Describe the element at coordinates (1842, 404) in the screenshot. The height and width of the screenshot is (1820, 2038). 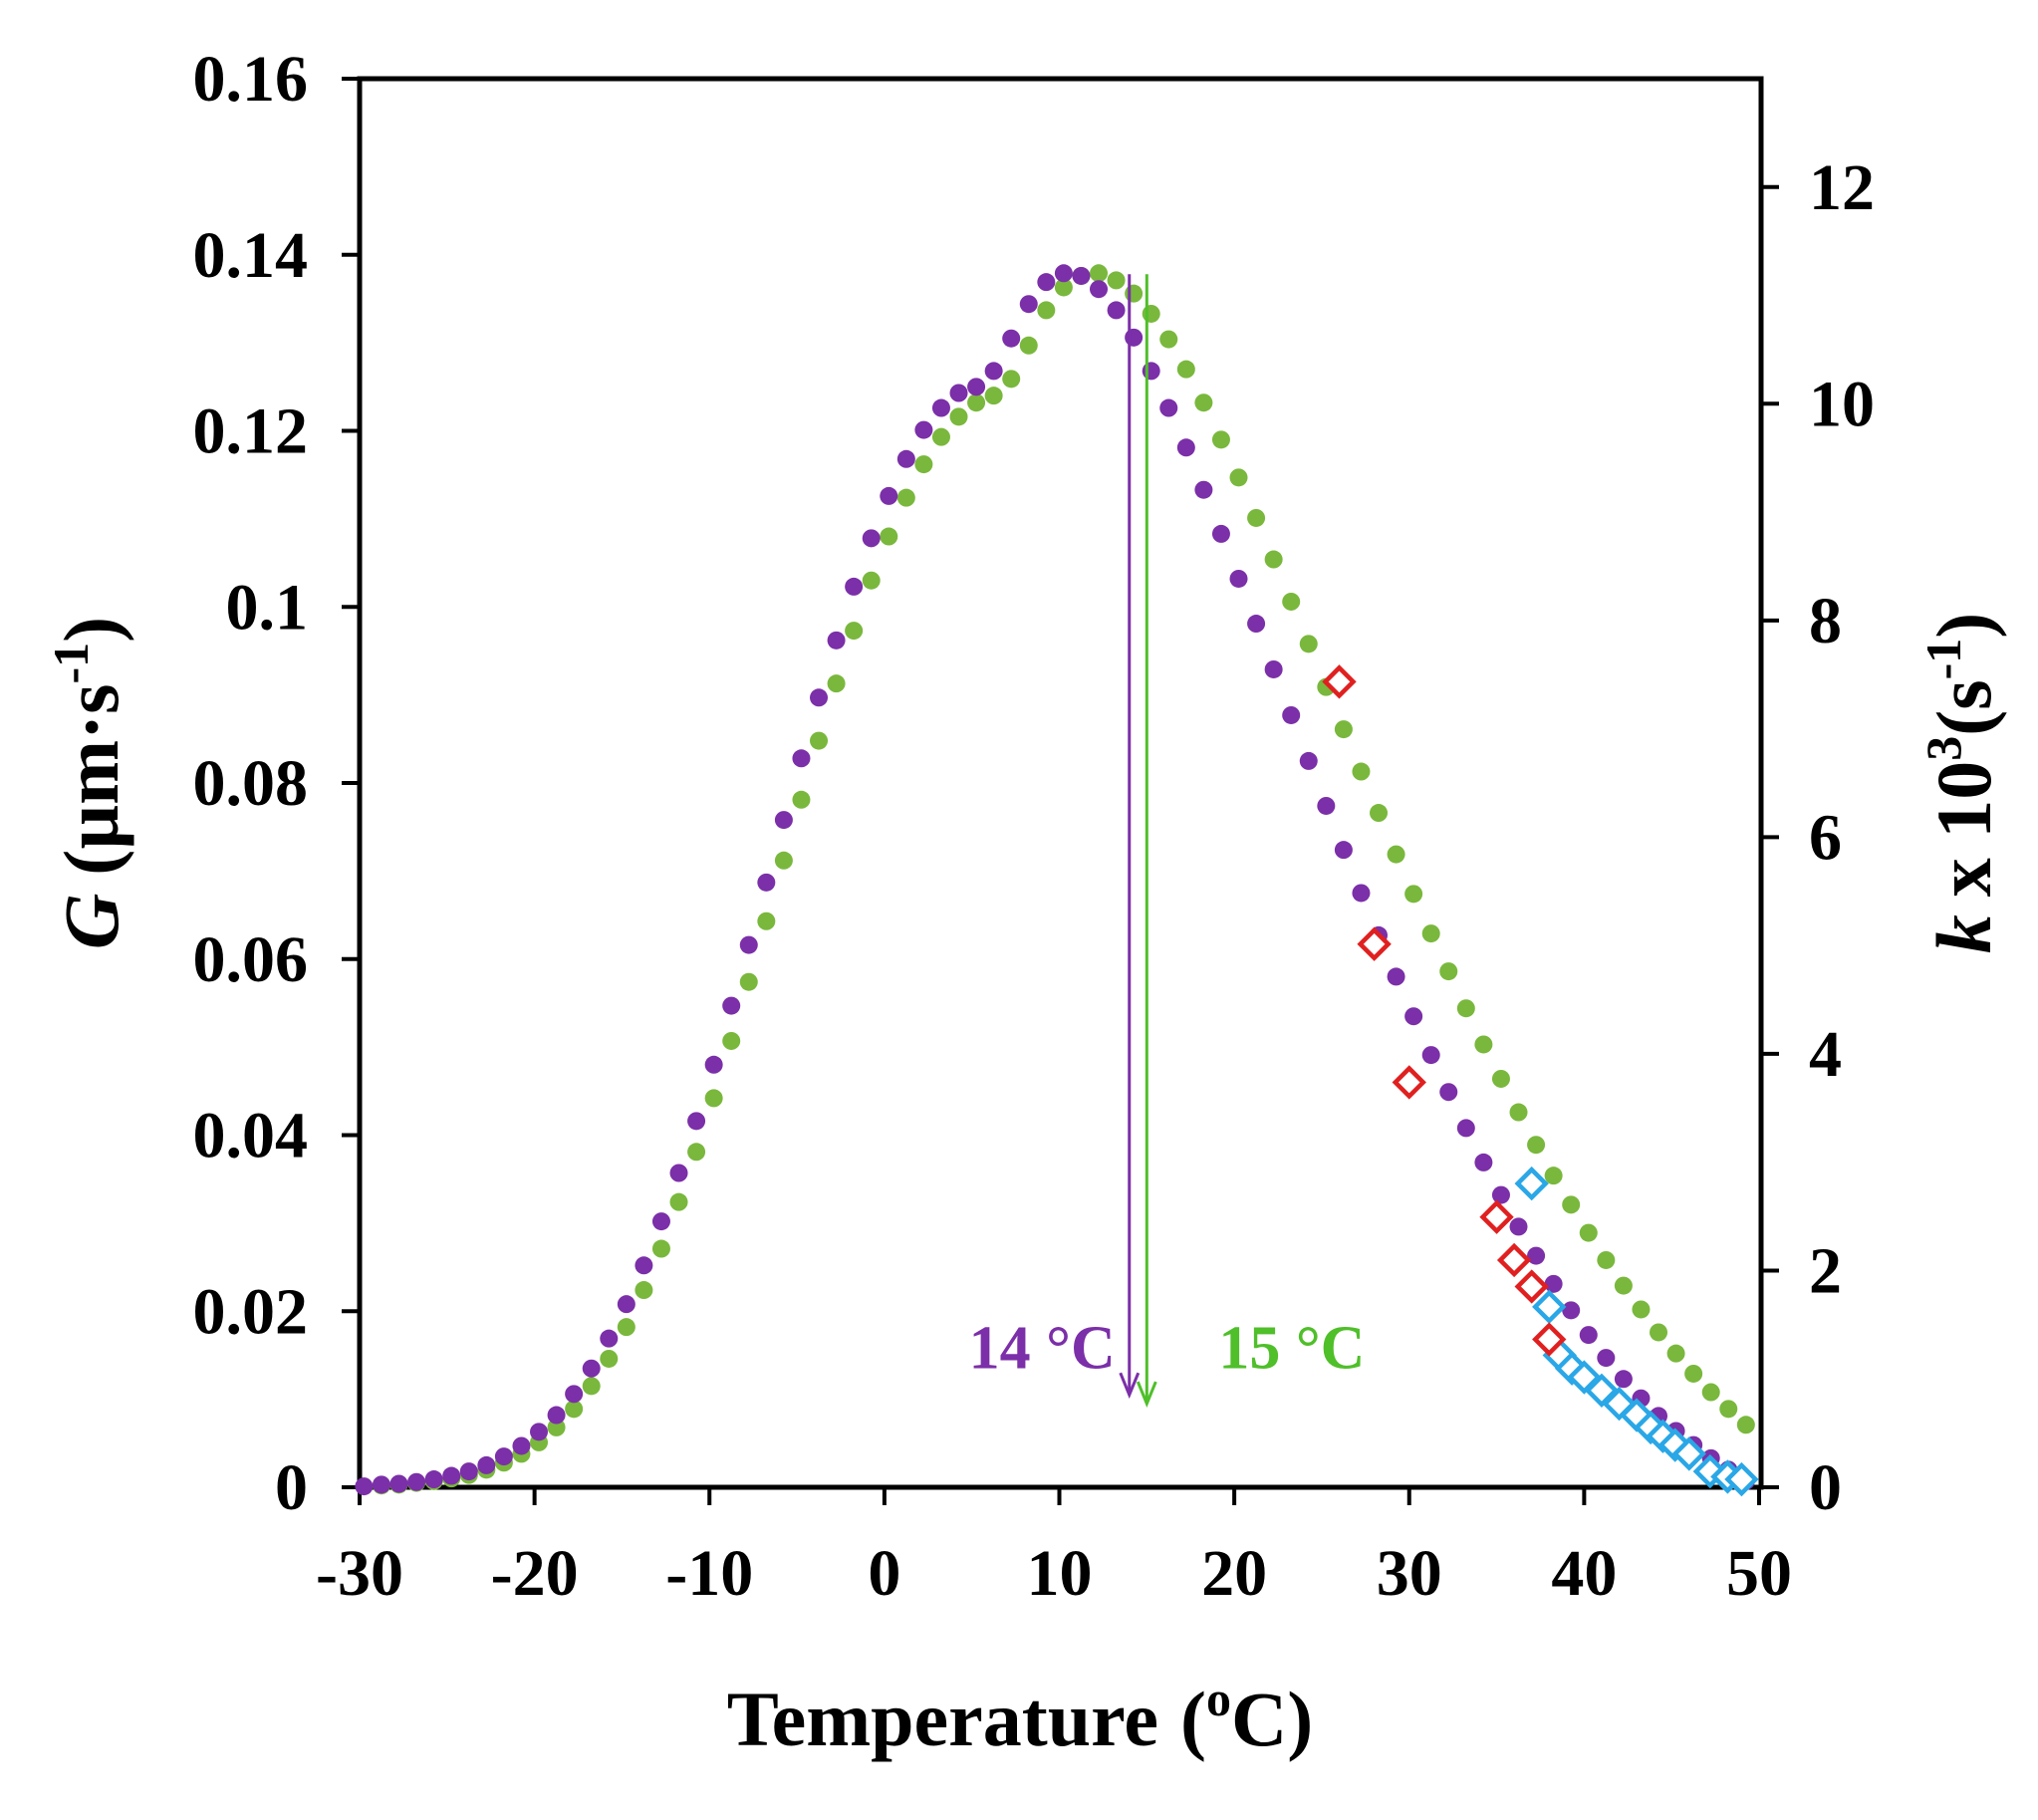
I see `y2-tick-label: 10` at that location.